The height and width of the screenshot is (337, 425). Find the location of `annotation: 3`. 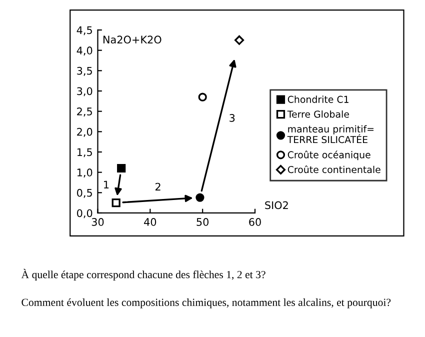

annotation: 3 is located at coordinates (232, 118).